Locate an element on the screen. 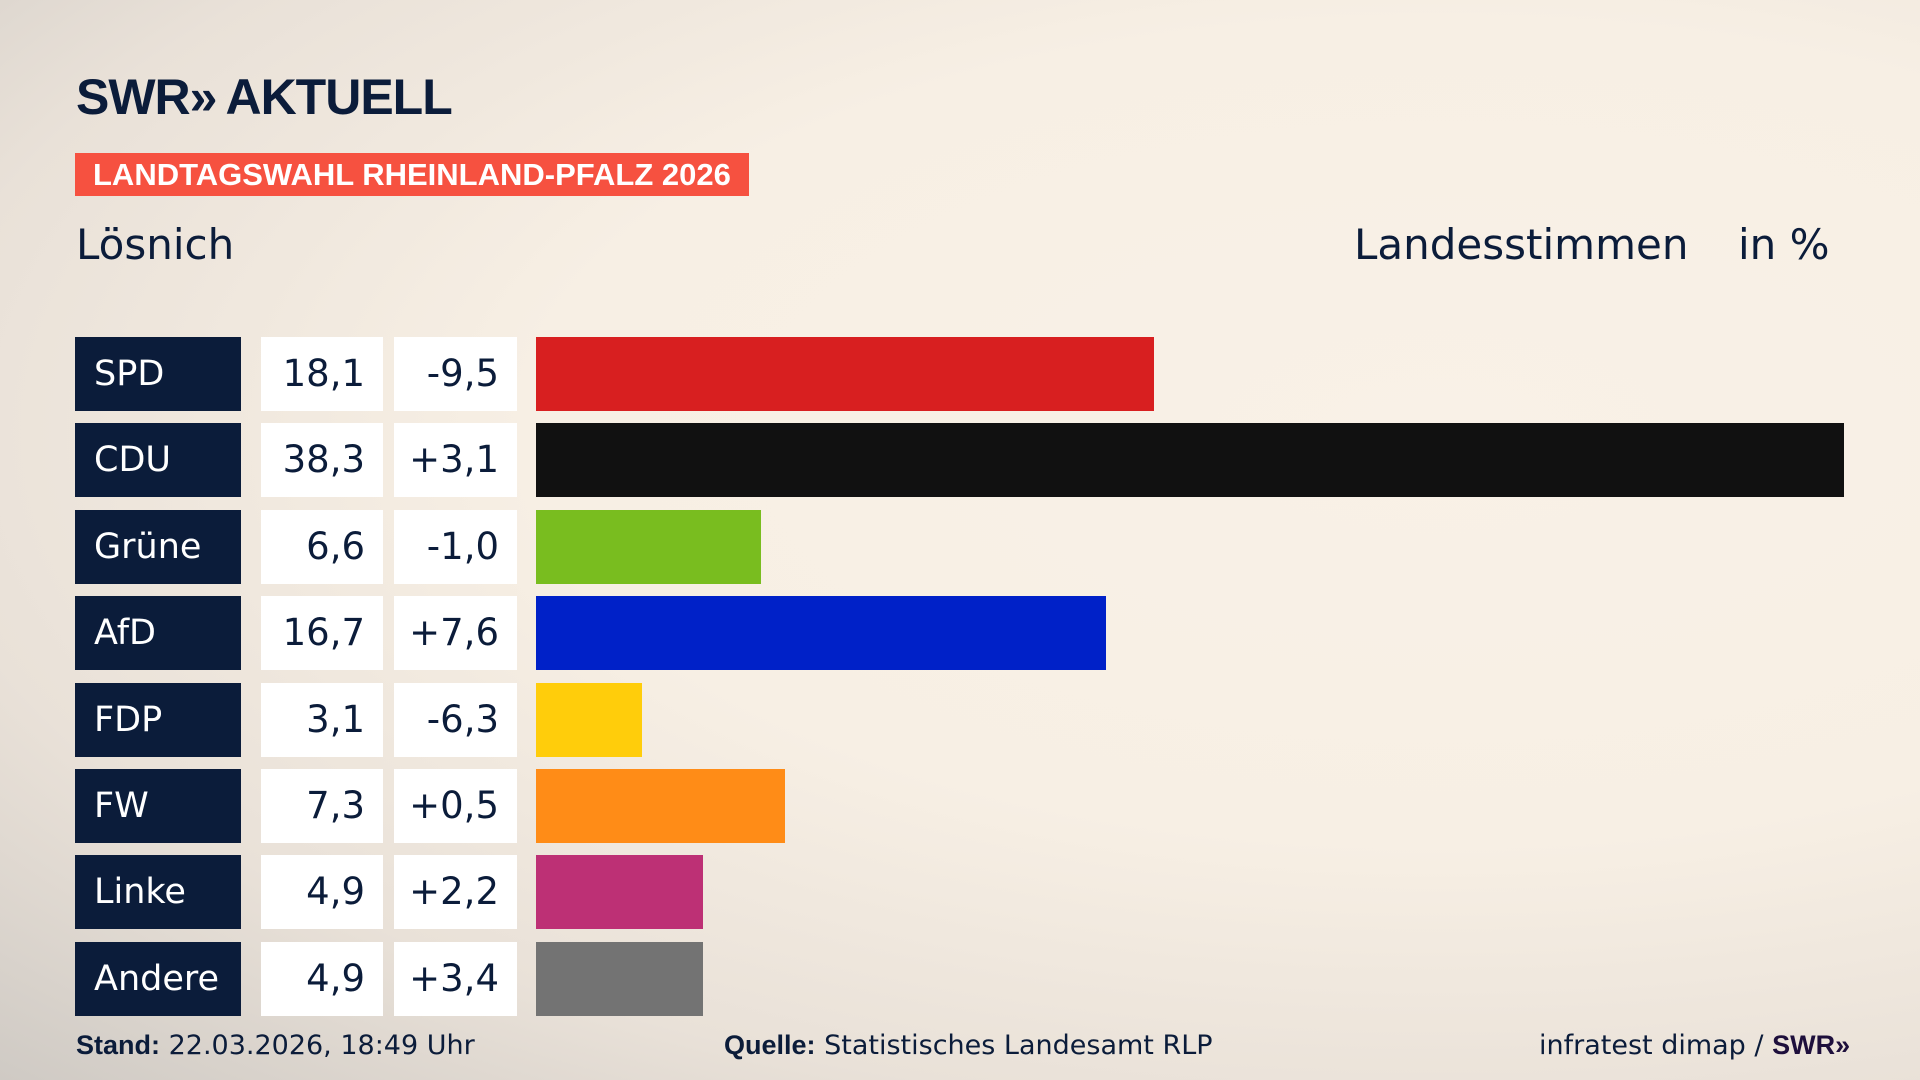 The width and height of the screenshot is (1920, 1080). value-label: 38,3 is located at coordinates (322, 460).